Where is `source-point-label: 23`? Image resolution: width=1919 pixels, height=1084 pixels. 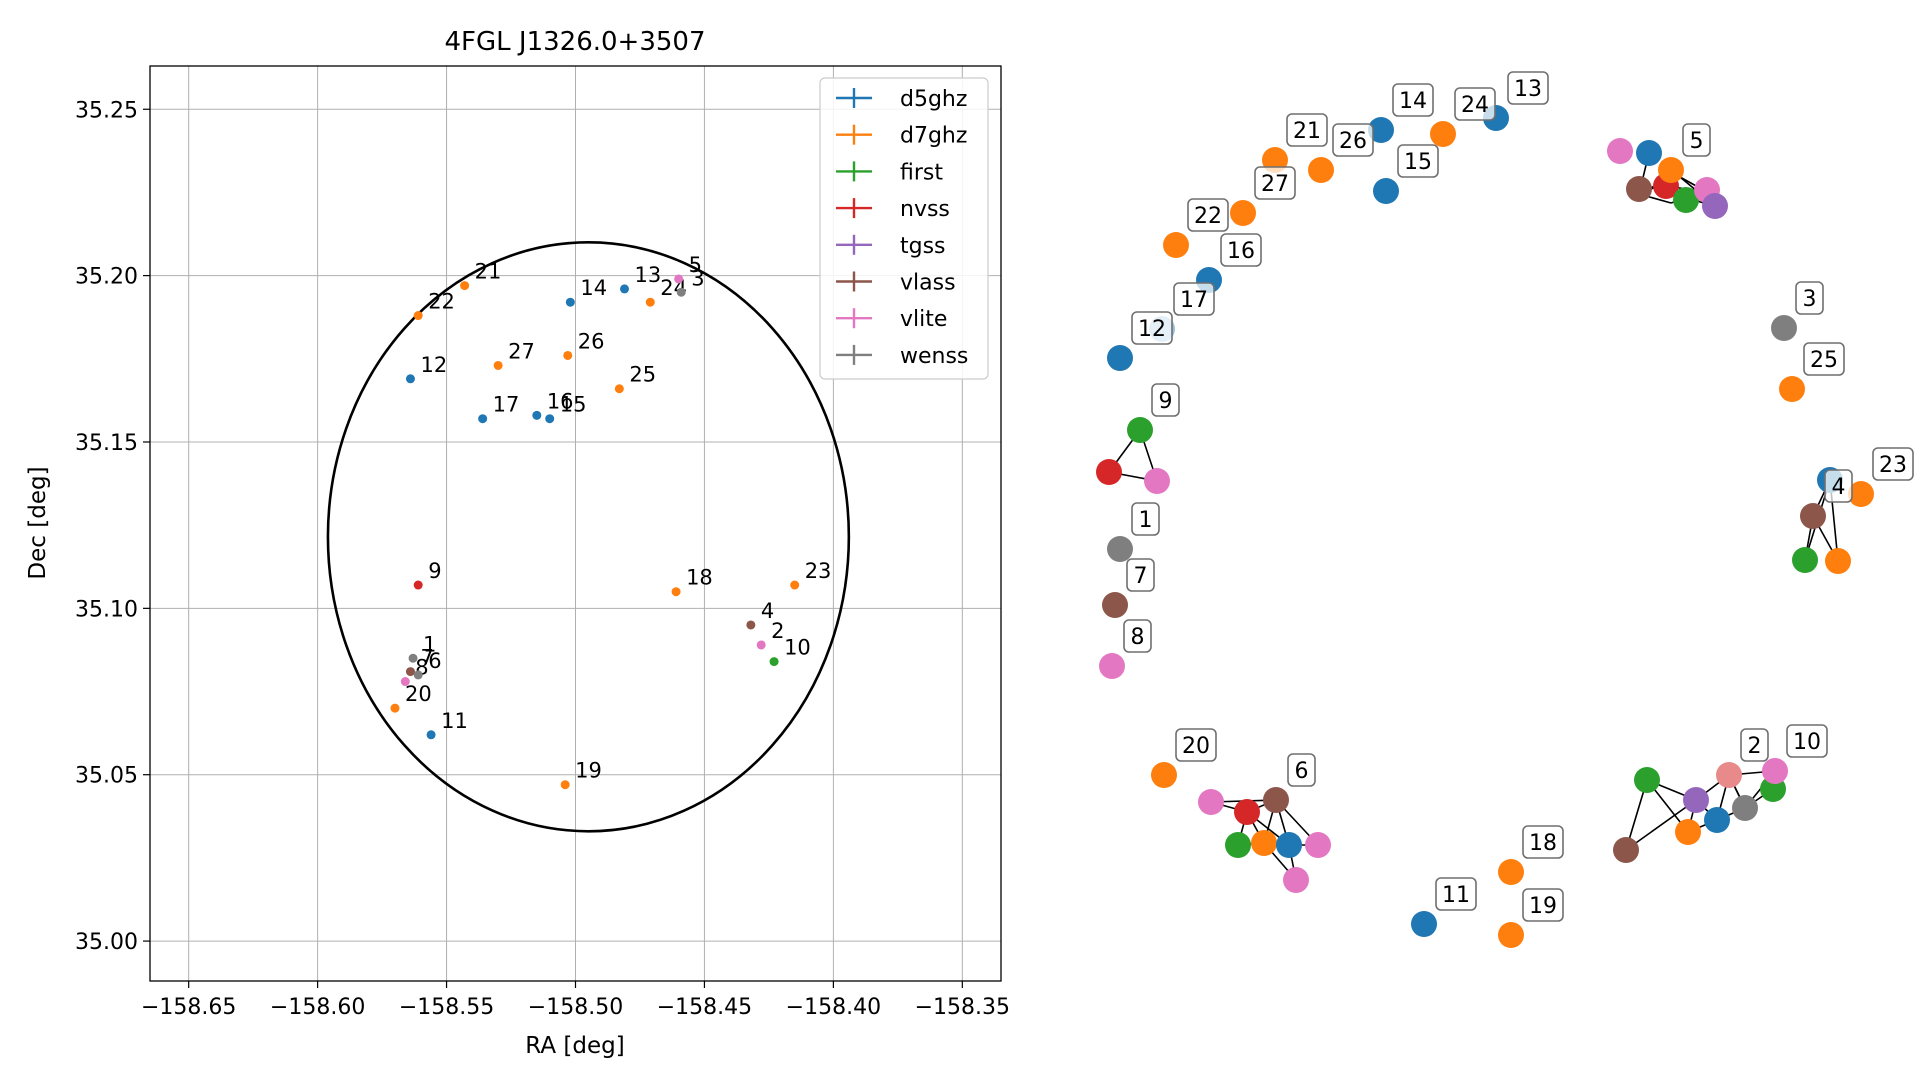 source-point-label: 23 is located at coordinates (818, 571).